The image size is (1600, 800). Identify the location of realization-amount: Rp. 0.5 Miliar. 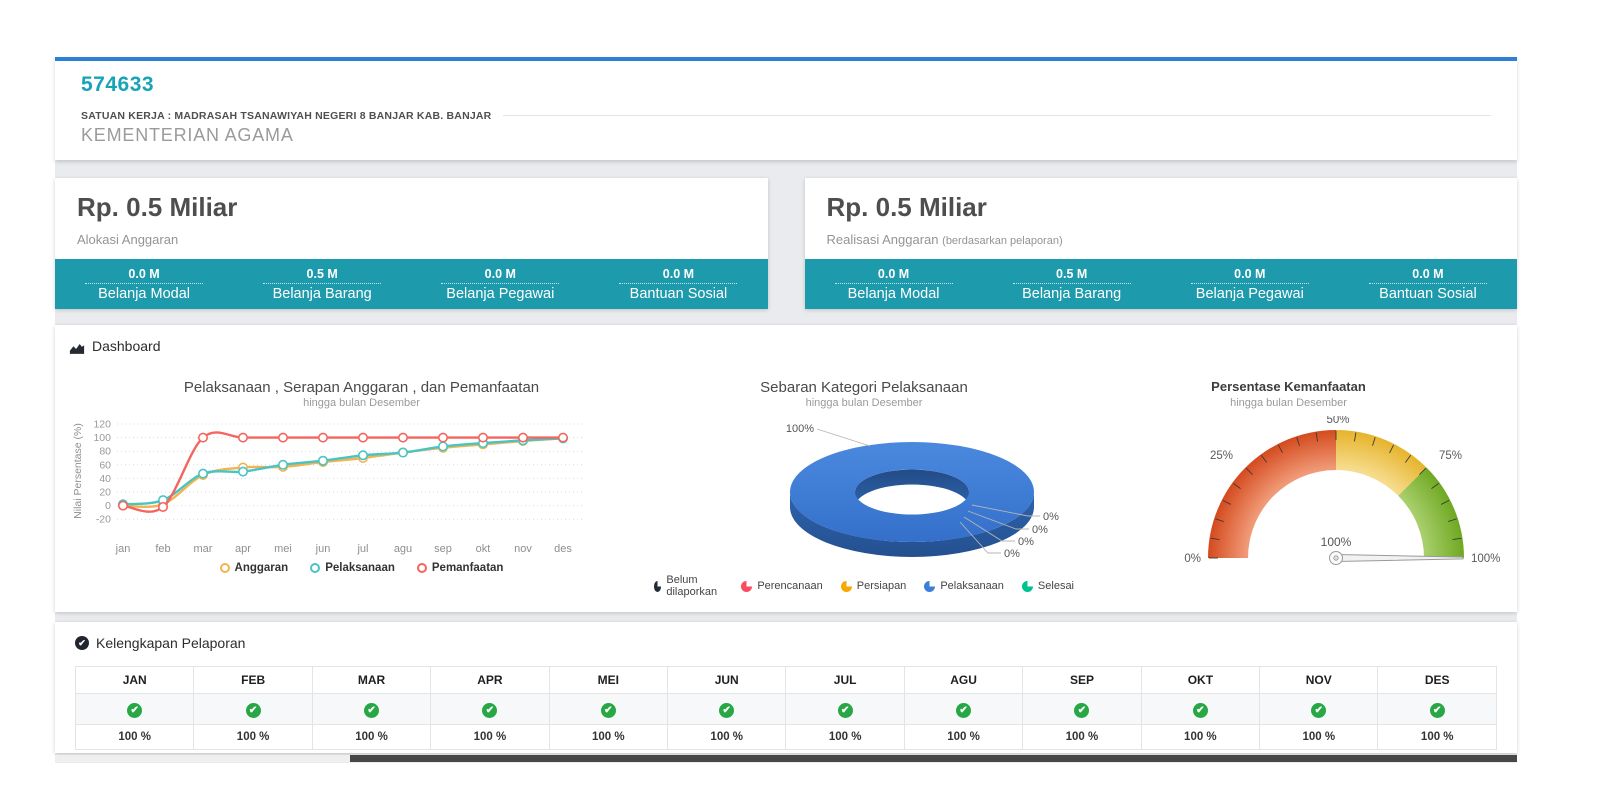
(906, 207).